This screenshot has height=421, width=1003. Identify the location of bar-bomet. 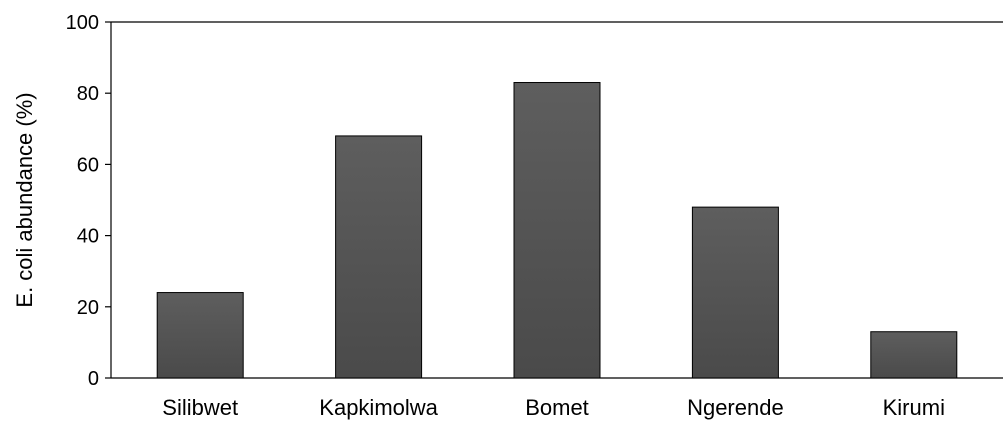
(557, 230).